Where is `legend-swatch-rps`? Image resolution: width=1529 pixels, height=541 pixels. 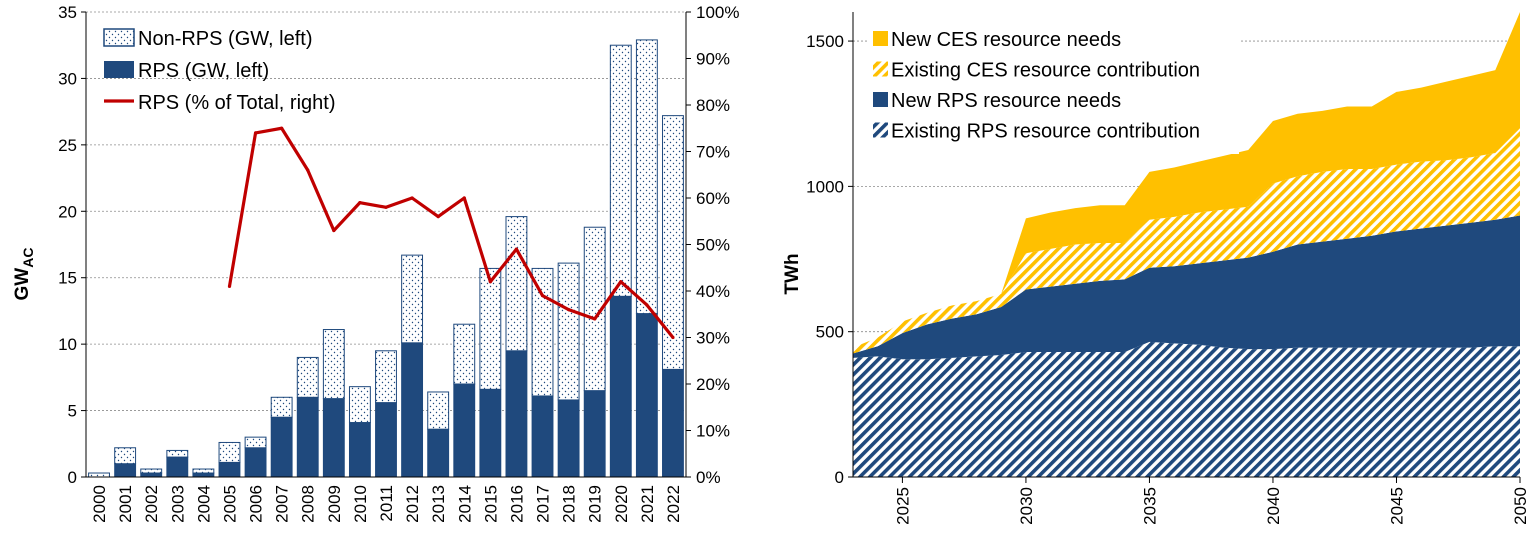
legend-swatch-rps is located at coordinates (119, 69).